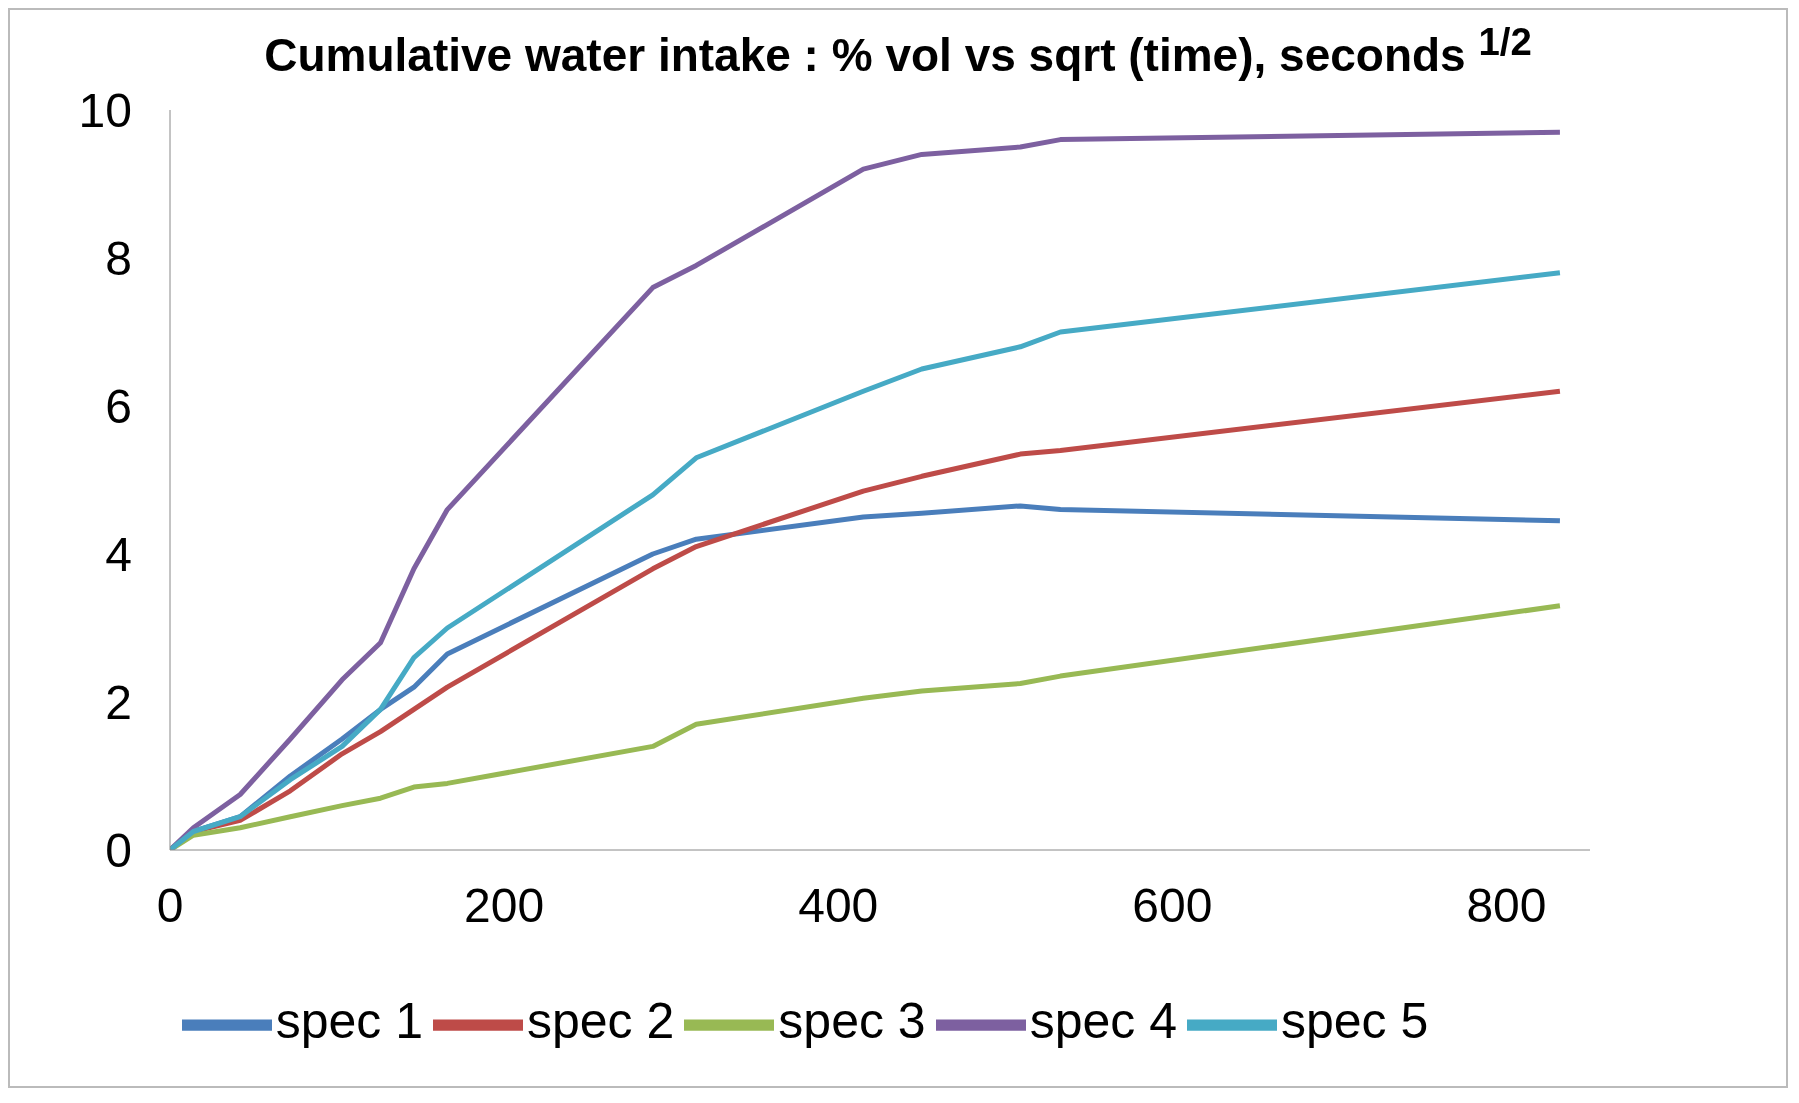  What do you see at coordinates (1172, 906) in the screenshot?
I see `x-tick-label: 600` at bounding box center [1172, 906].